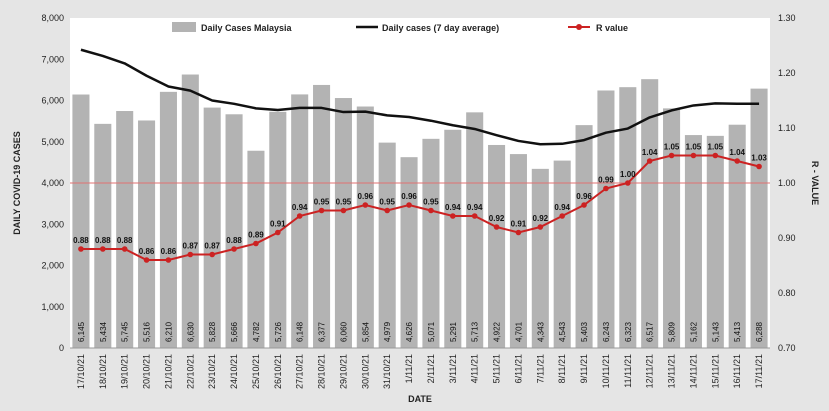  I want to click on left-axis-tick-label: 7,000, so click(52, 59).